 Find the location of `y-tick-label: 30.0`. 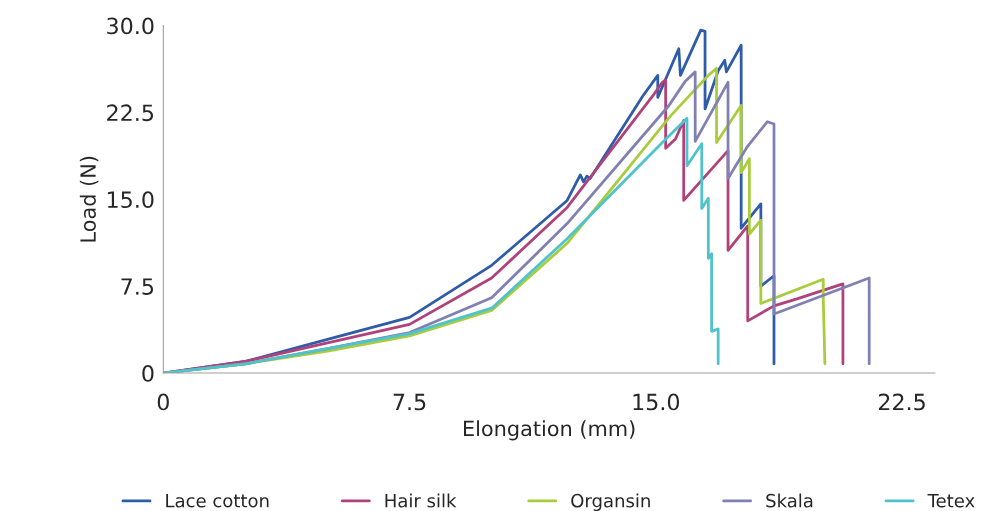

y-tick-label: 30.0 is located at coordinates (130, 26).